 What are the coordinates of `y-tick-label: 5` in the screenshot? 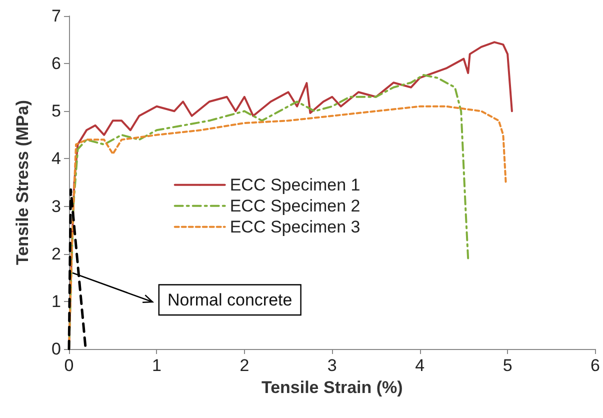 It's located at (56, 111).